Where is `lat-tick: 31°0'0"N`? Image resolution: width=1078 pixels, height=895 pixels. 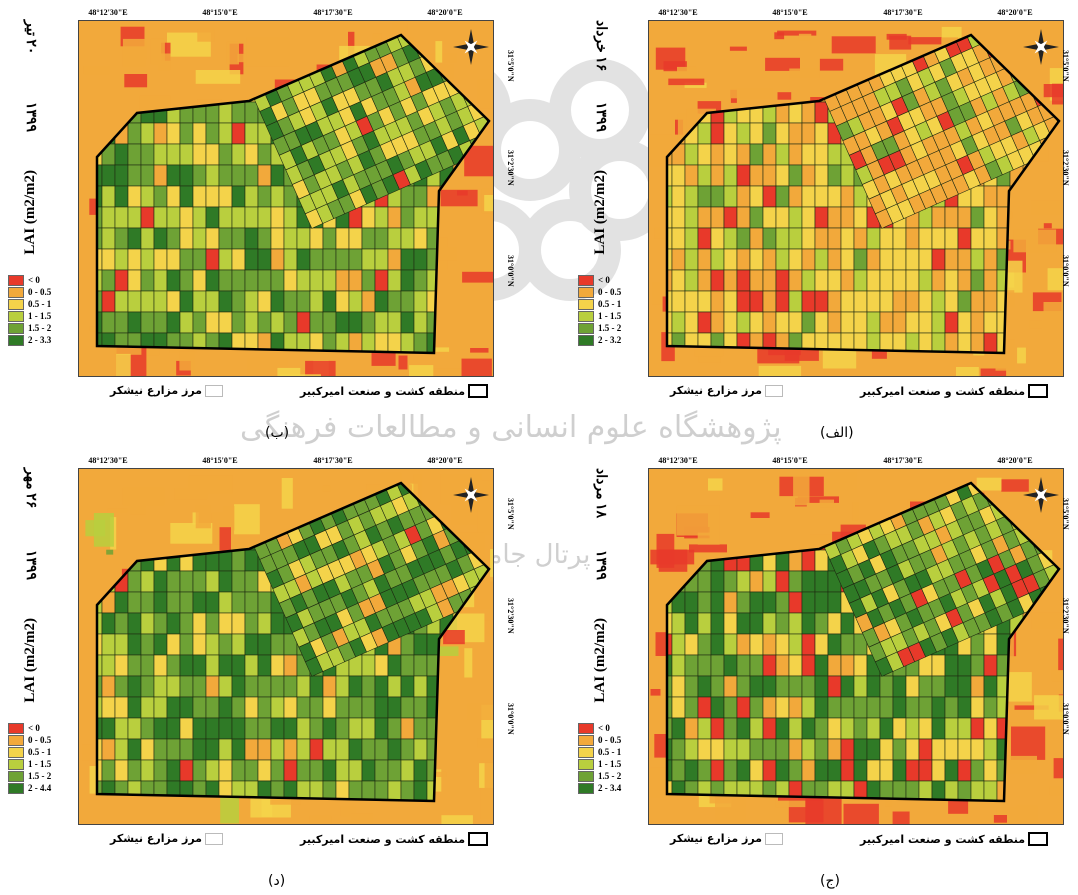
lat-tick: 31°0'0"N is located at coordinates (510, 271).